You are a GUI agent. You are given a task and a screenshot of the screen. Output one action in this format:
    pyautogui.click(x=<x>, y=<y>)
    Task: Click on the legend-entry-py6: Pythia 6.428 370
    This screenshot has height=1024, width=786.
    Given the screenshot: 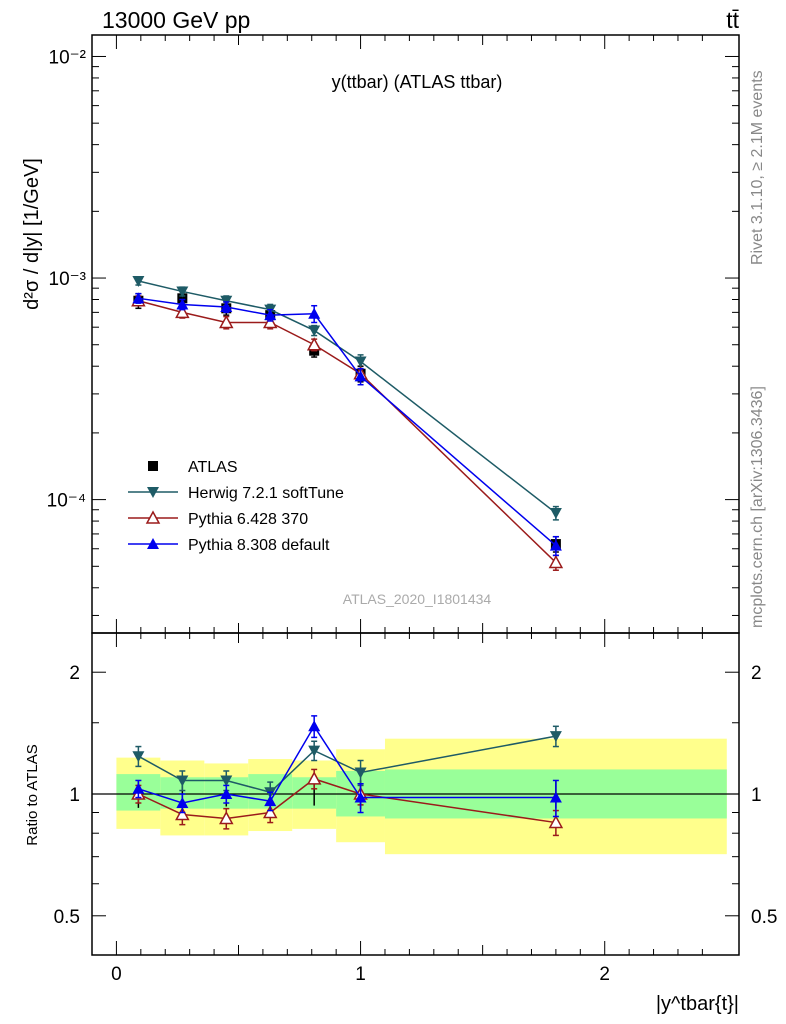 What is the action you would take?
    pyautogui.click(x=218, y=519)
    